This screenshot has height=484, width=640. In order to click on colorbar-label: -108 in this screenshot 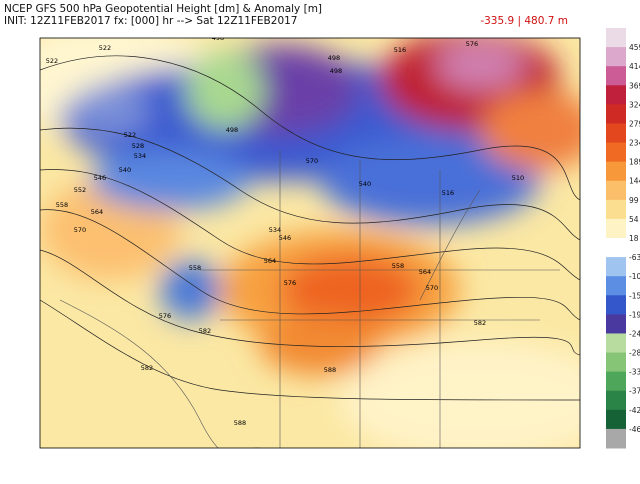, I will do `click(634, 276)`.